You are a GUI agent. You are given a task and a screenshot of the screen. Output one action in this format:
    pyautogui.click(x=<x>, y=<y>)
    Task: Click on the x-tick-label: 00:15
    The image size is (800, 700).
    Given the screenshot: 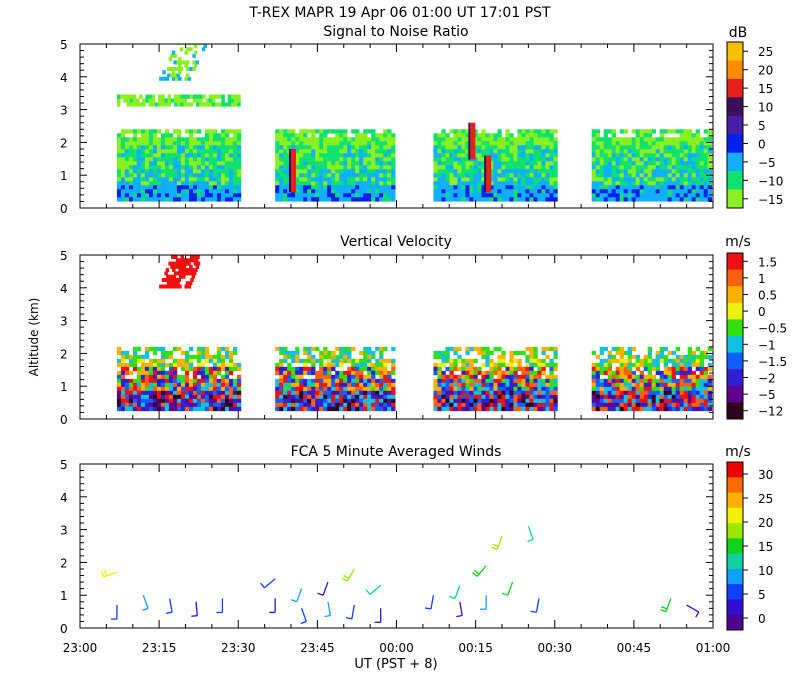 What is the action you would take?
    pyautogui.click(x=475, y=648)
    